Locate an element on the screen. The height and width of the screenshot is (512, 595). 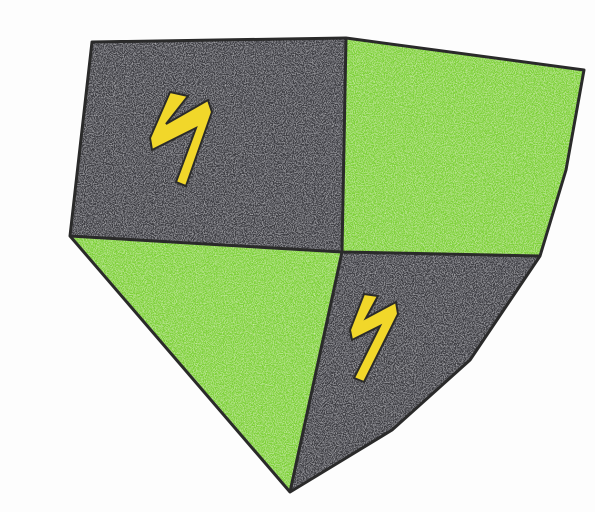
shield-divider-horizontal is located at coordinates (305, 246).